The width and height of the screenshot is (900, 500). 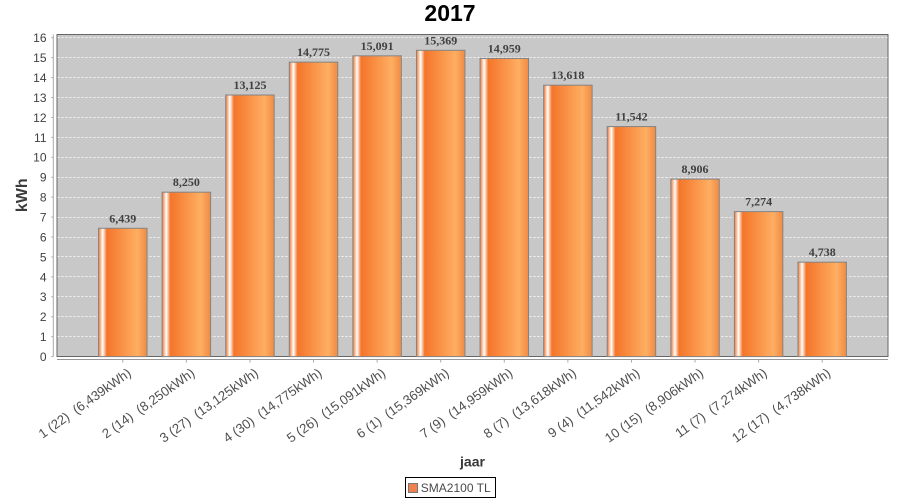 I want to click on svg-text: 2, so click(x=43, y=317).